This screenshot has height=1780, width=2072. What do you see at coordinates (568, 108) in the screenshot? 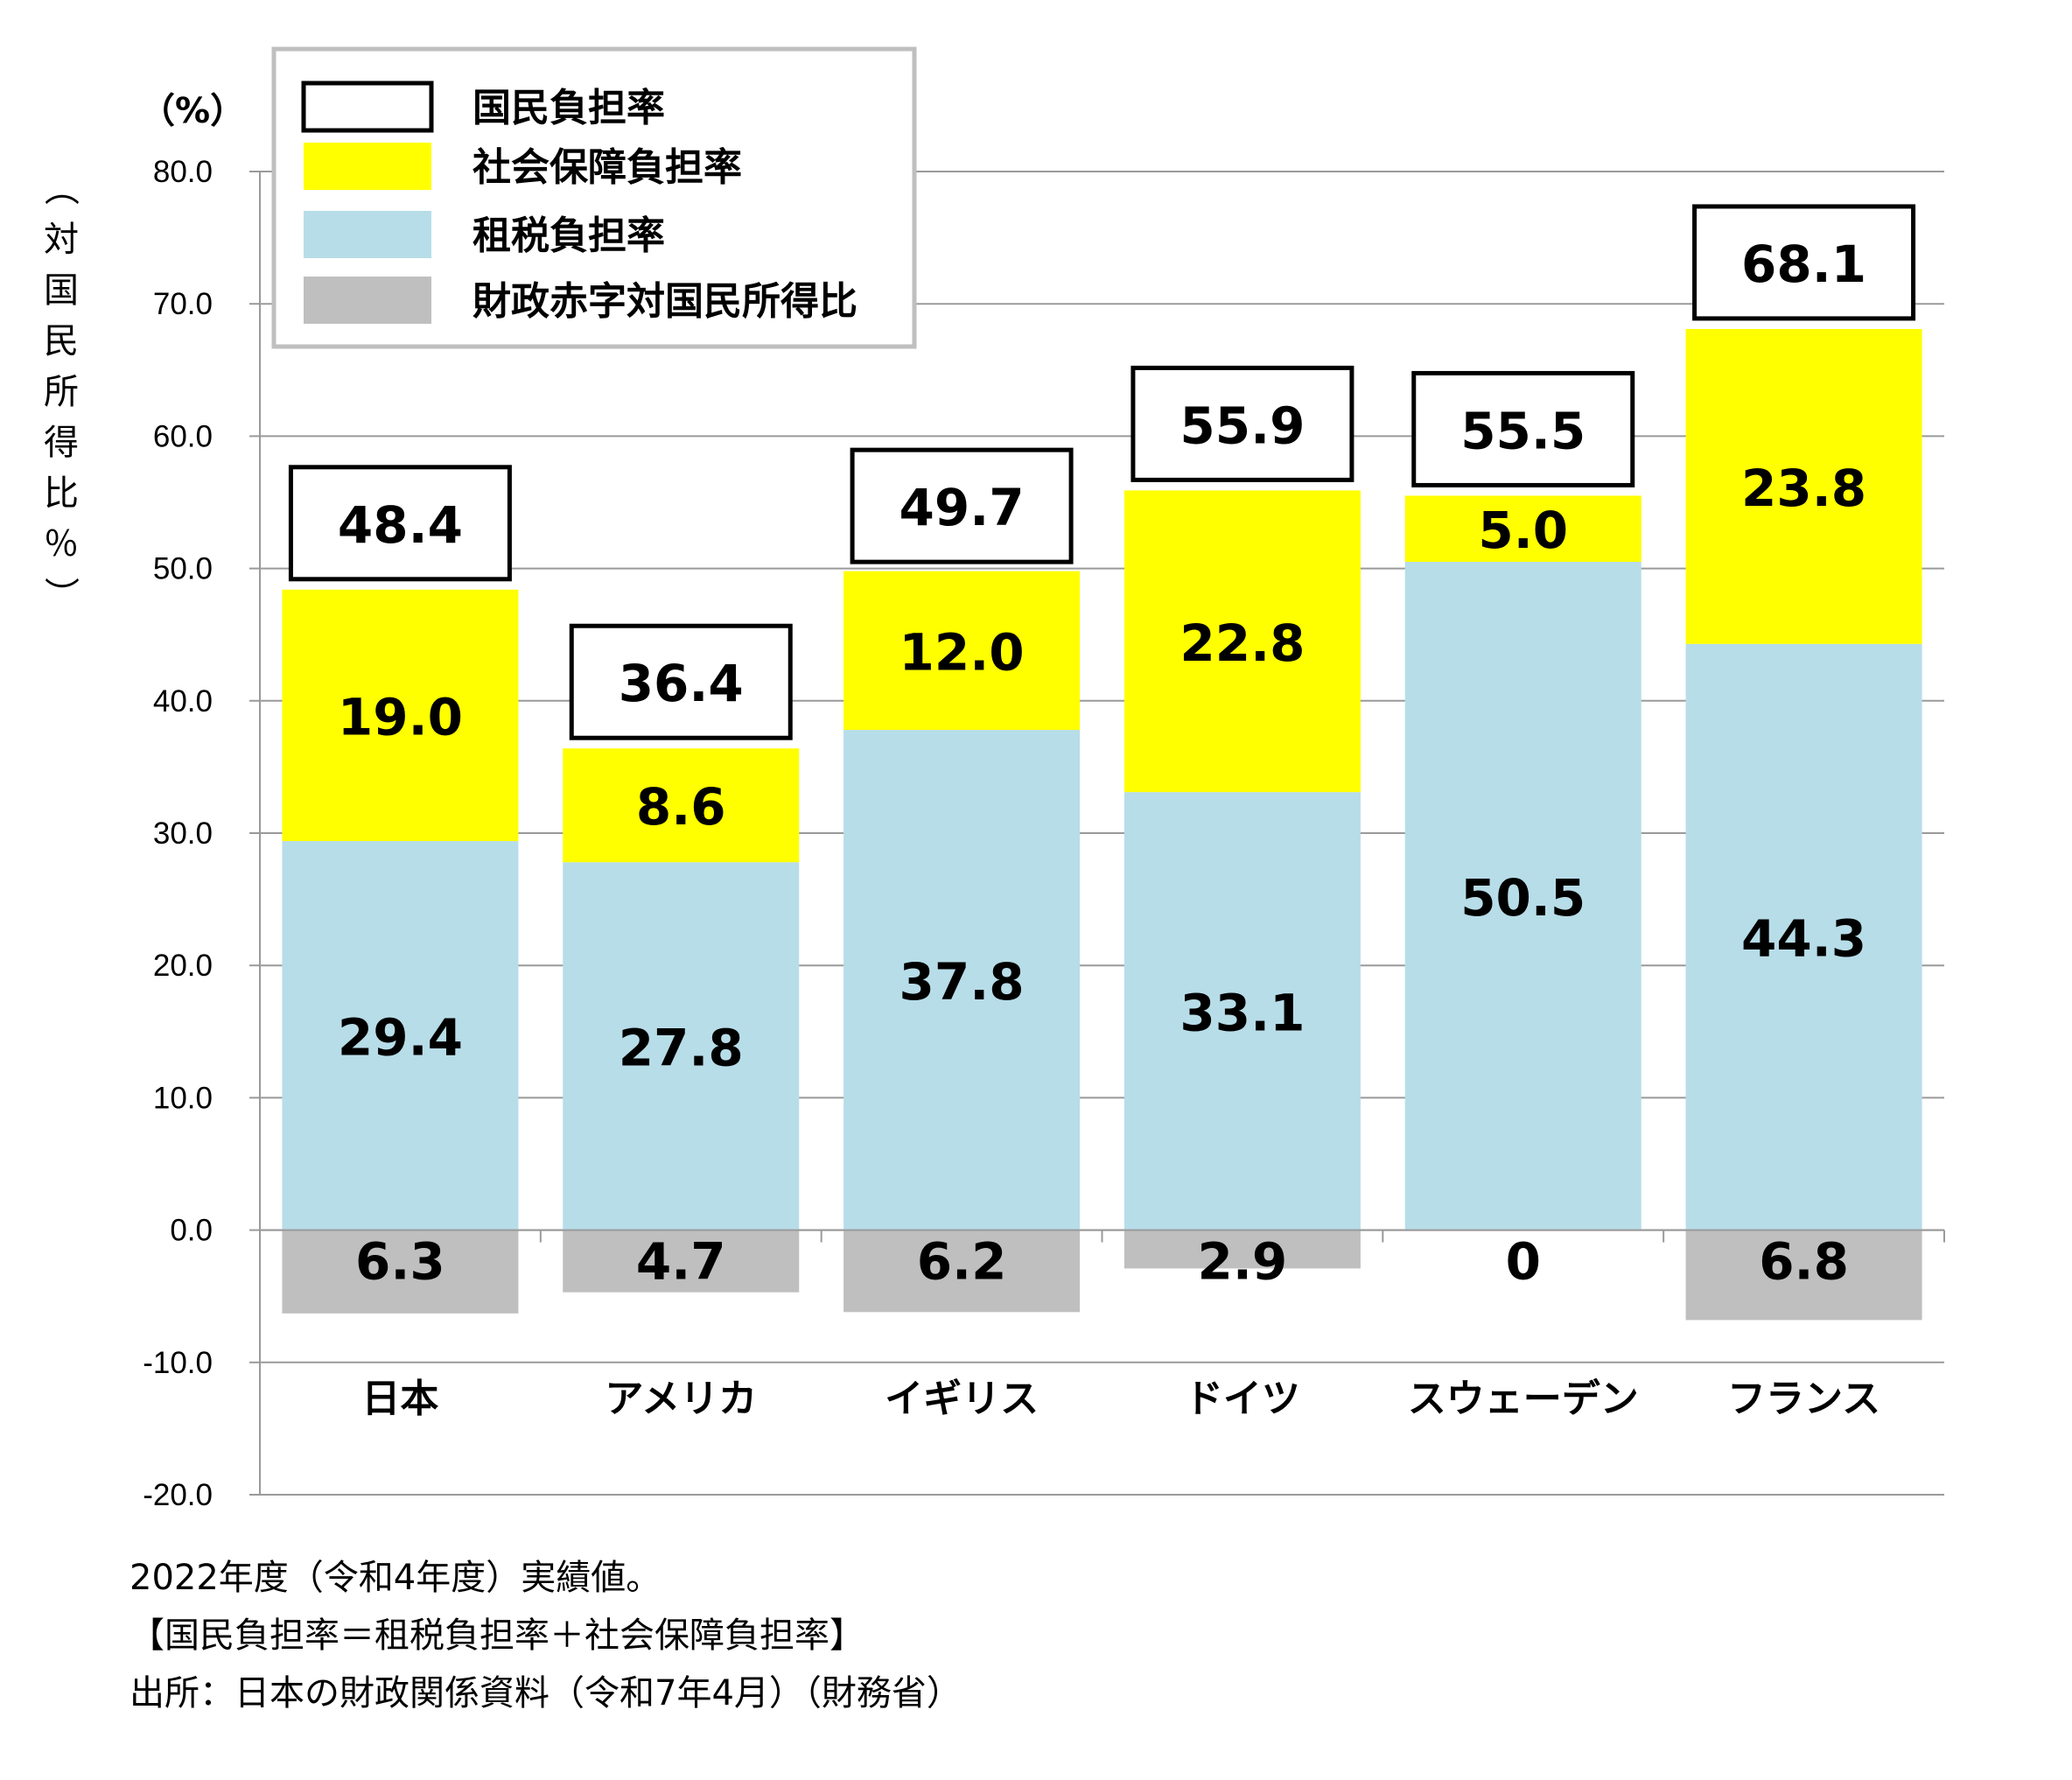
I see `legend-label: 国民負担率` at bounding box center [568, 108].